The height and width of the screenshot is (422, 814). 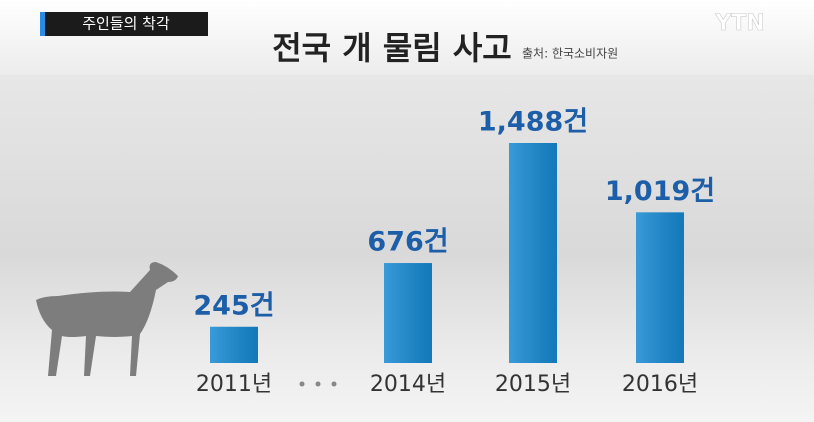 What do you see at coordinates (660, 191) in the screenshot?
I see `value-label: 1,019건` at bounding box center [660, 191].